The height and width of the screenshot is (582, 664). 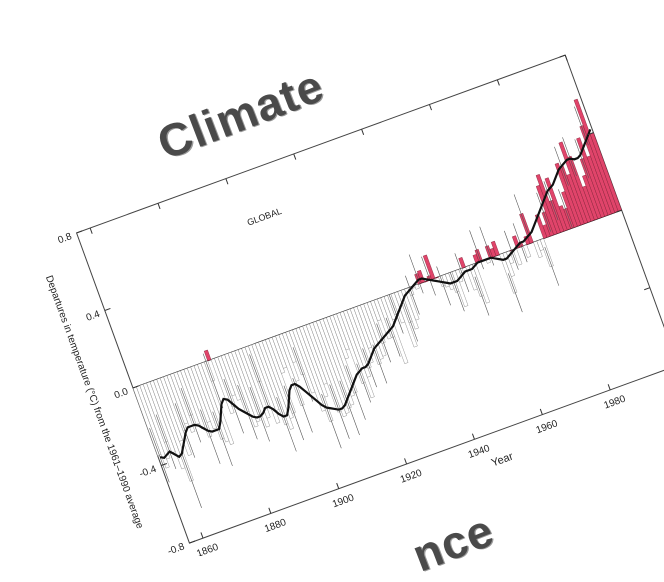 I want to click on bar-1936, so click(x=412, y=304).